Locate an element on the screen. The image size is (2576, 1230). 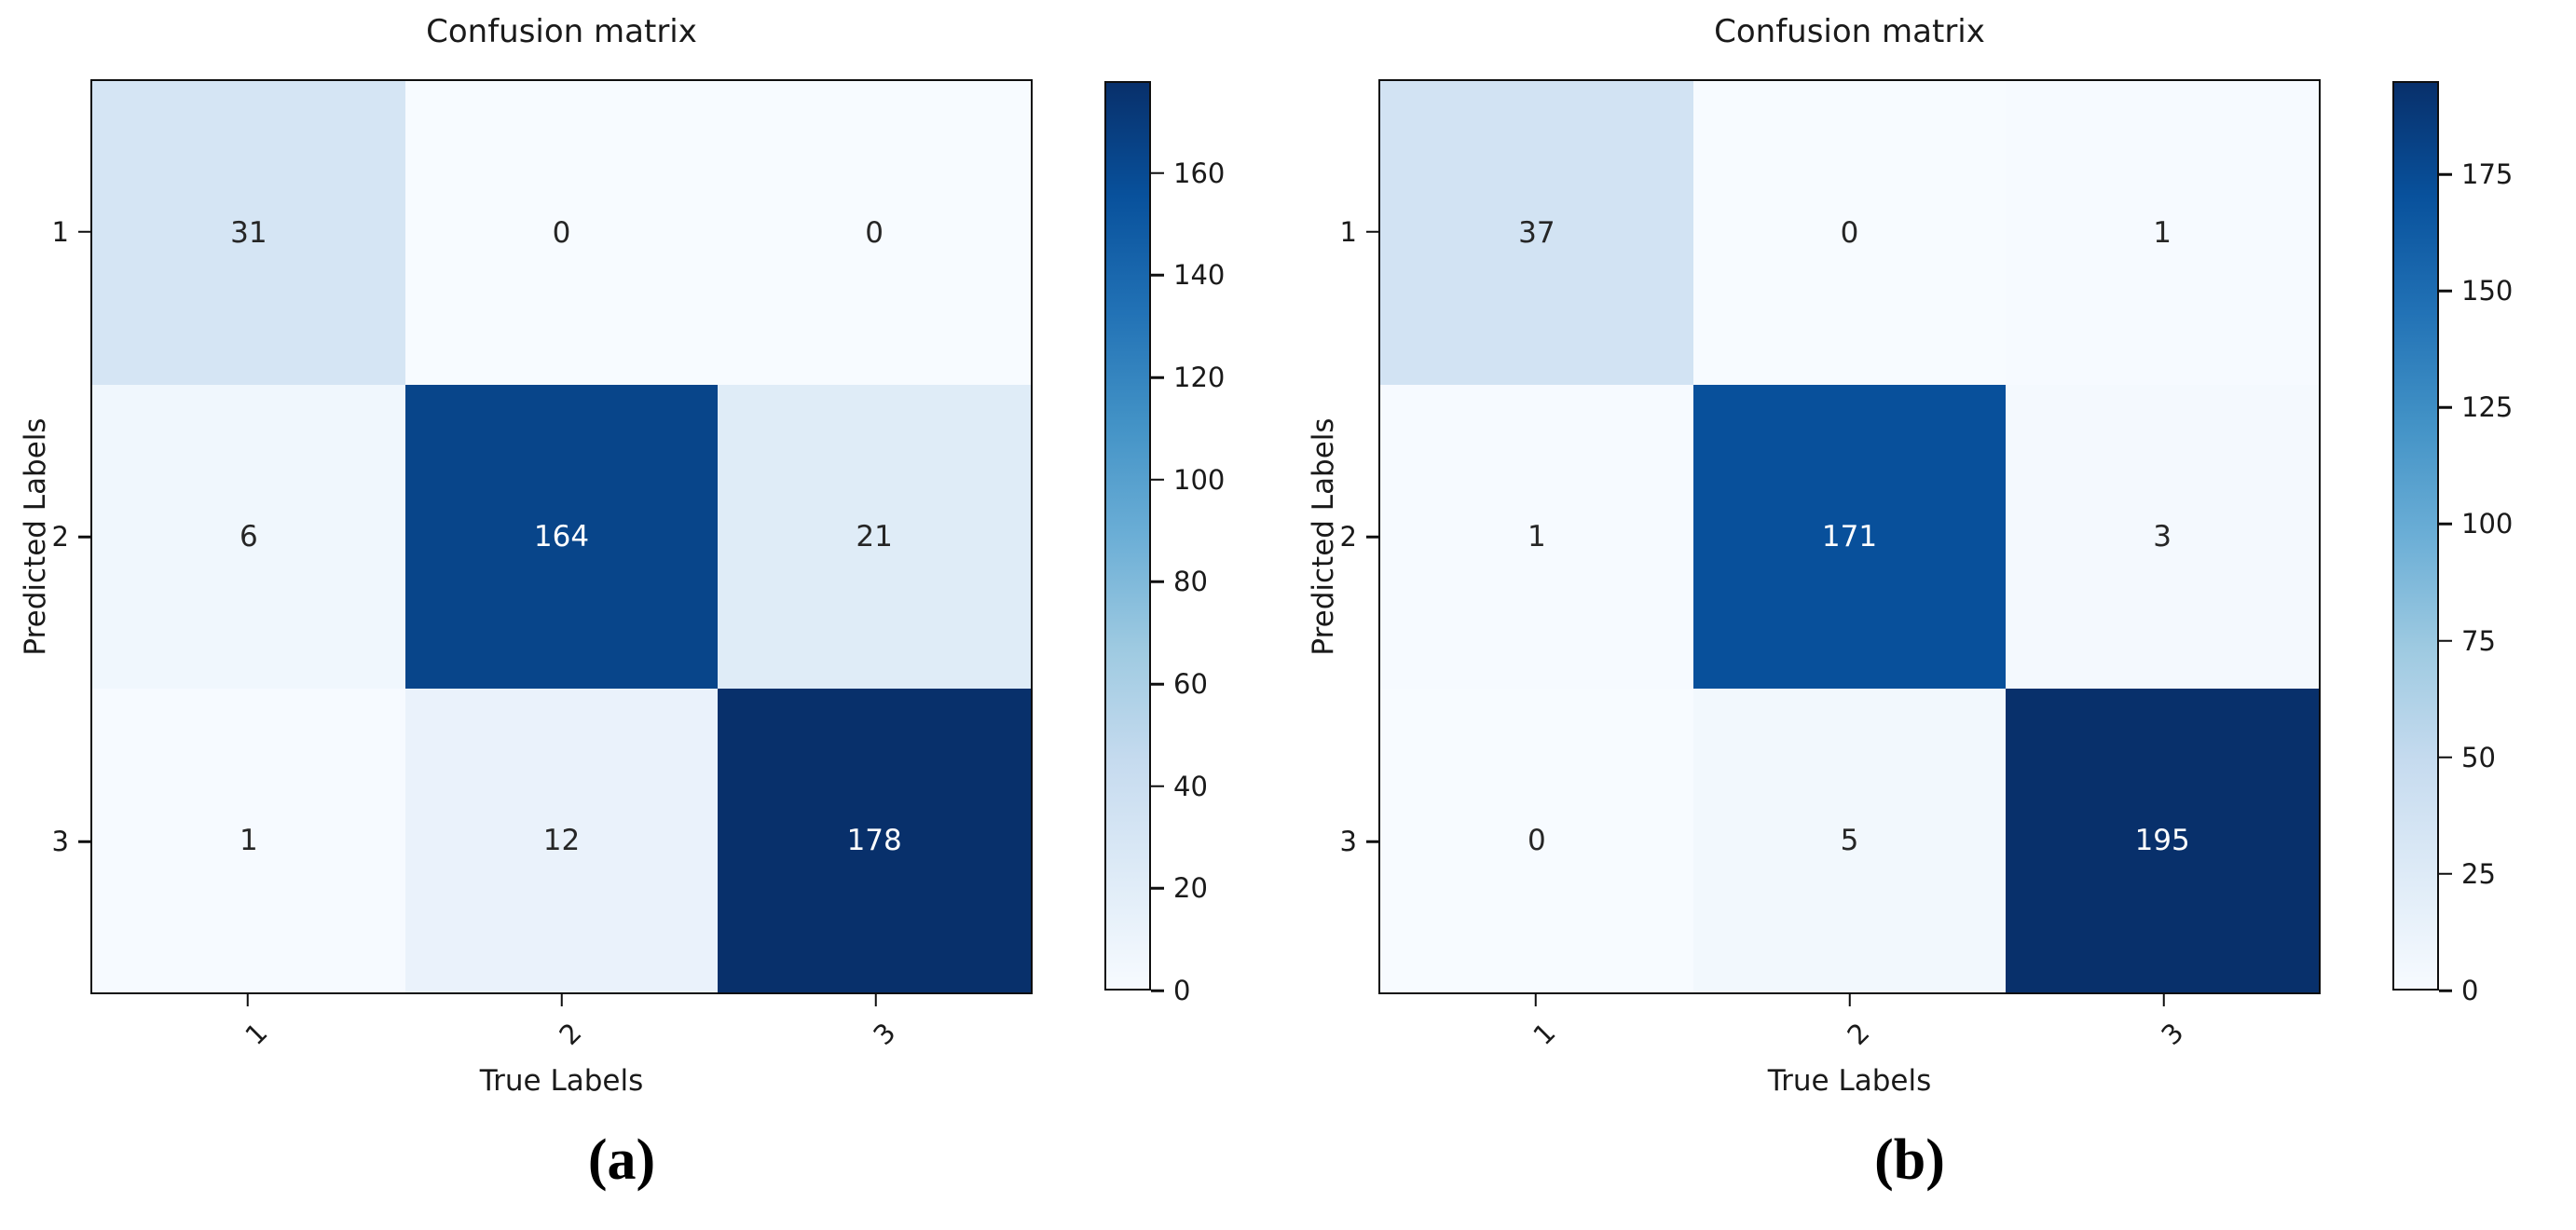
colorbar-tick-label: 140 is located at coordinates (1199, 275).